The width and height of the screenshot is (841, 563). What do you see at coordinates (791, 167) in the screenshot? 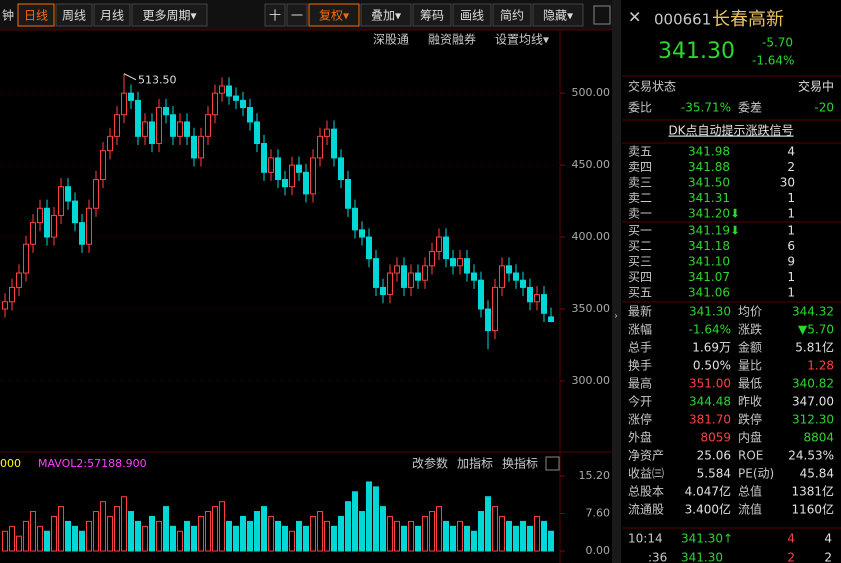
I see `book-volume: 2` at bounding box center [791, 167].